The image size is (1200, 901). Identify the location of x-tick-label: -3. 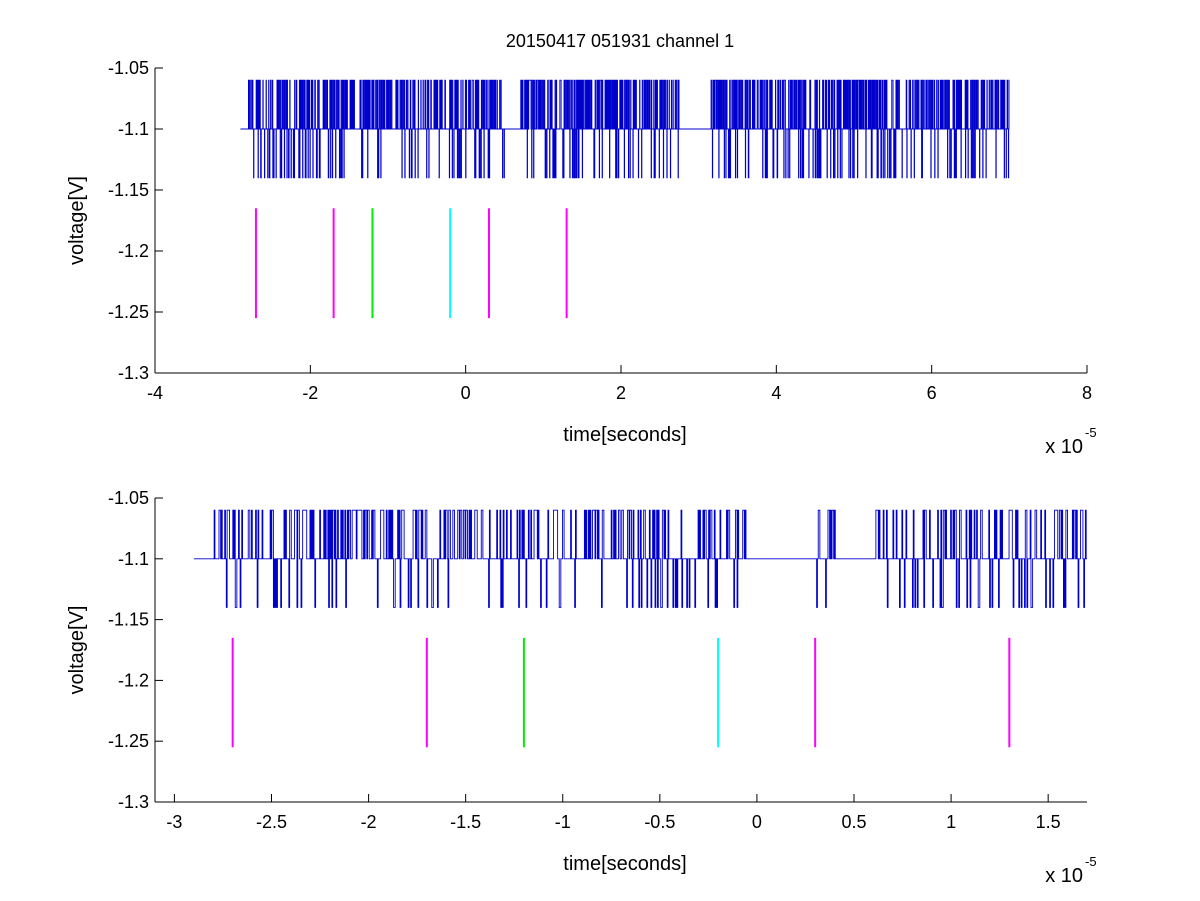
(174, 822).